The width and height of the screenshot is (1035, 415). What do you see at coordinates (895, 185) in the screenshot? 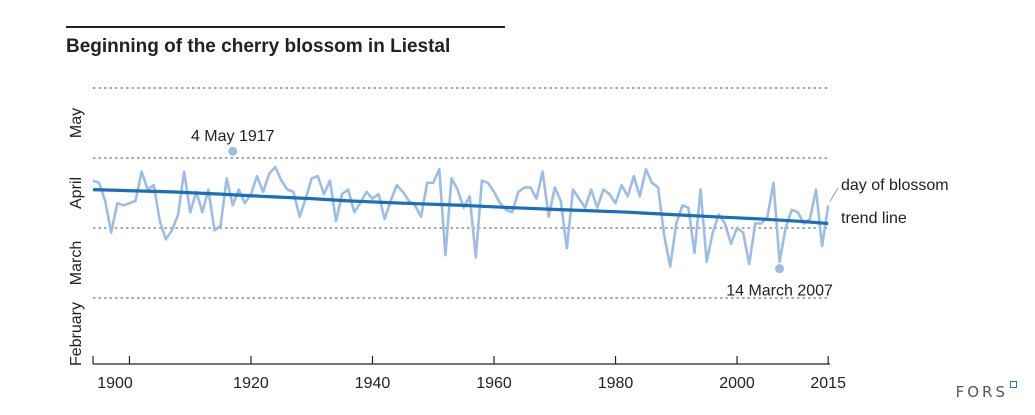
I see `legend-day-of-blossom: day of blossom` at bounding box center [895, 185].